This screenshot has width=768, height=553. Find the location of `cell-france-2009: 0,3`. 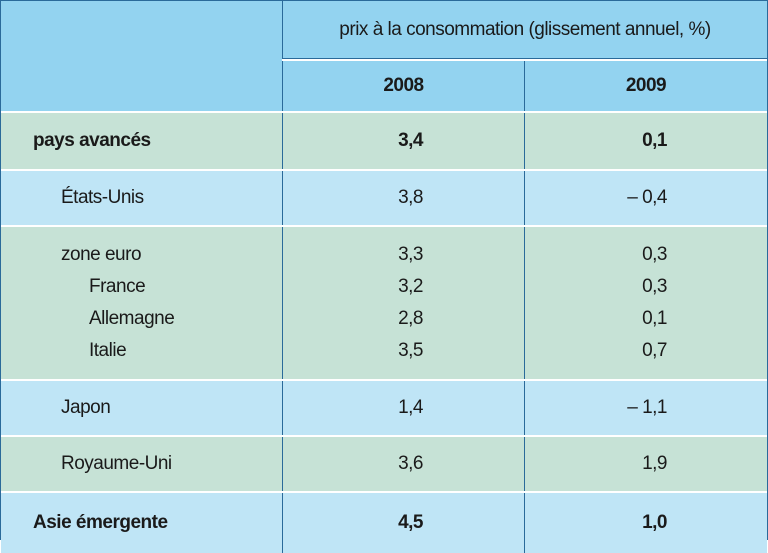

cell-france-2009: 0,3 is located at coordinates (654, 286).